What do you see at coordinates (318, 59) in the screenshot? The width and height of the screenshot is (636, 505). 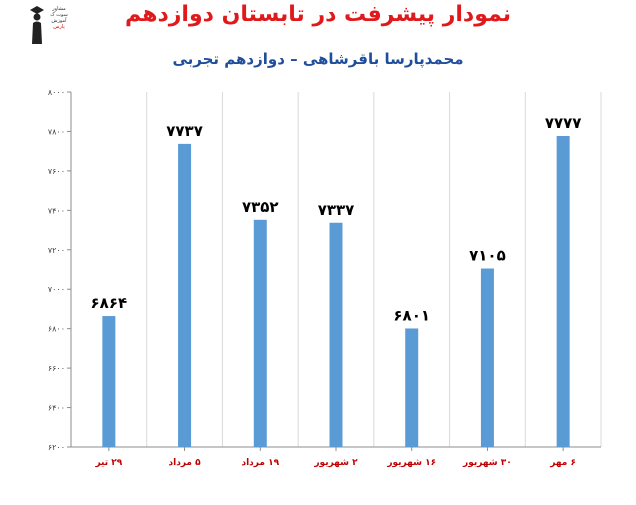 I see `chart-subtitle: محمدپارسا باقرشاهی – دوازدهم تجربی` at bounding box center [318, 59].